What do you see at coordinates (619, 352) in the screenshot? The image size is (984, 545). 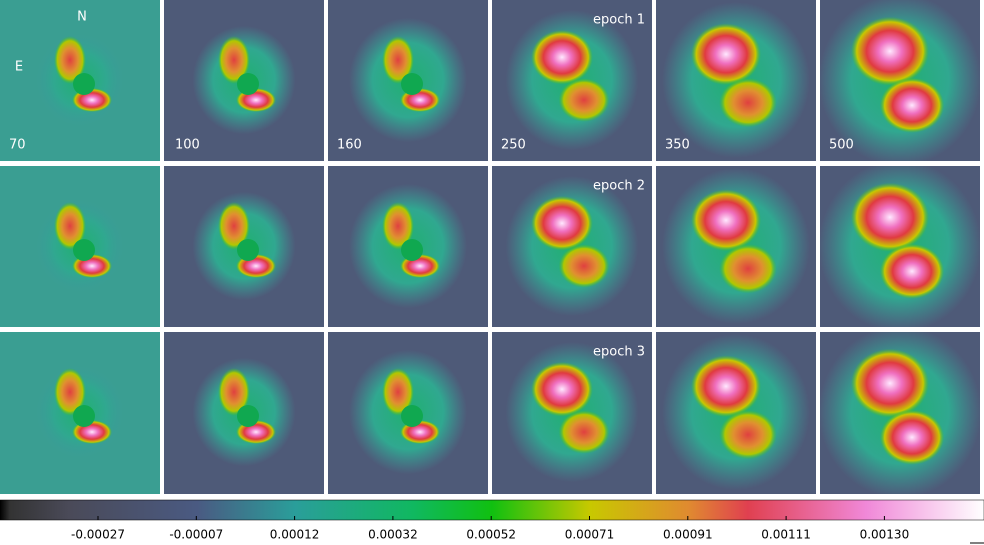 I see `epoch-label: epoch 3` at bounding box center [619, 352].